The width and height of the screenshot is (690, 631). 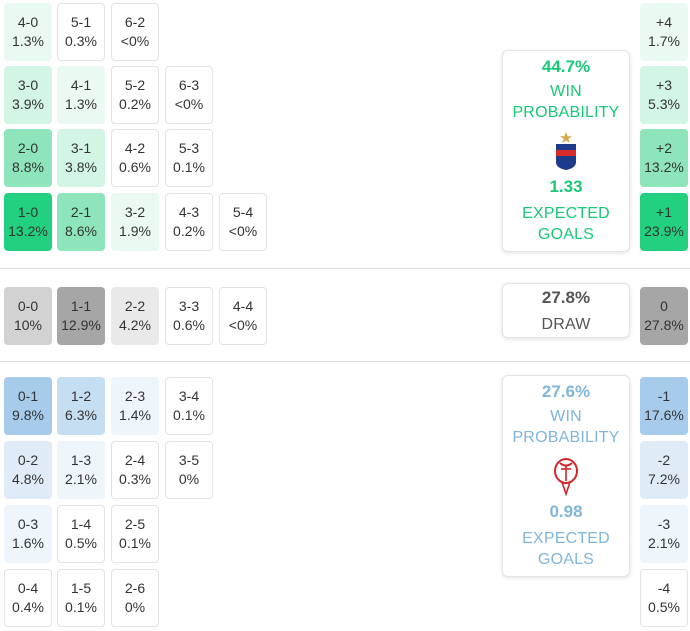 What do you see at coordinates (135, 534) in the screenshot?
I see `away-score-cell: 2-5 0.1%` at bounding box center [135, 534].